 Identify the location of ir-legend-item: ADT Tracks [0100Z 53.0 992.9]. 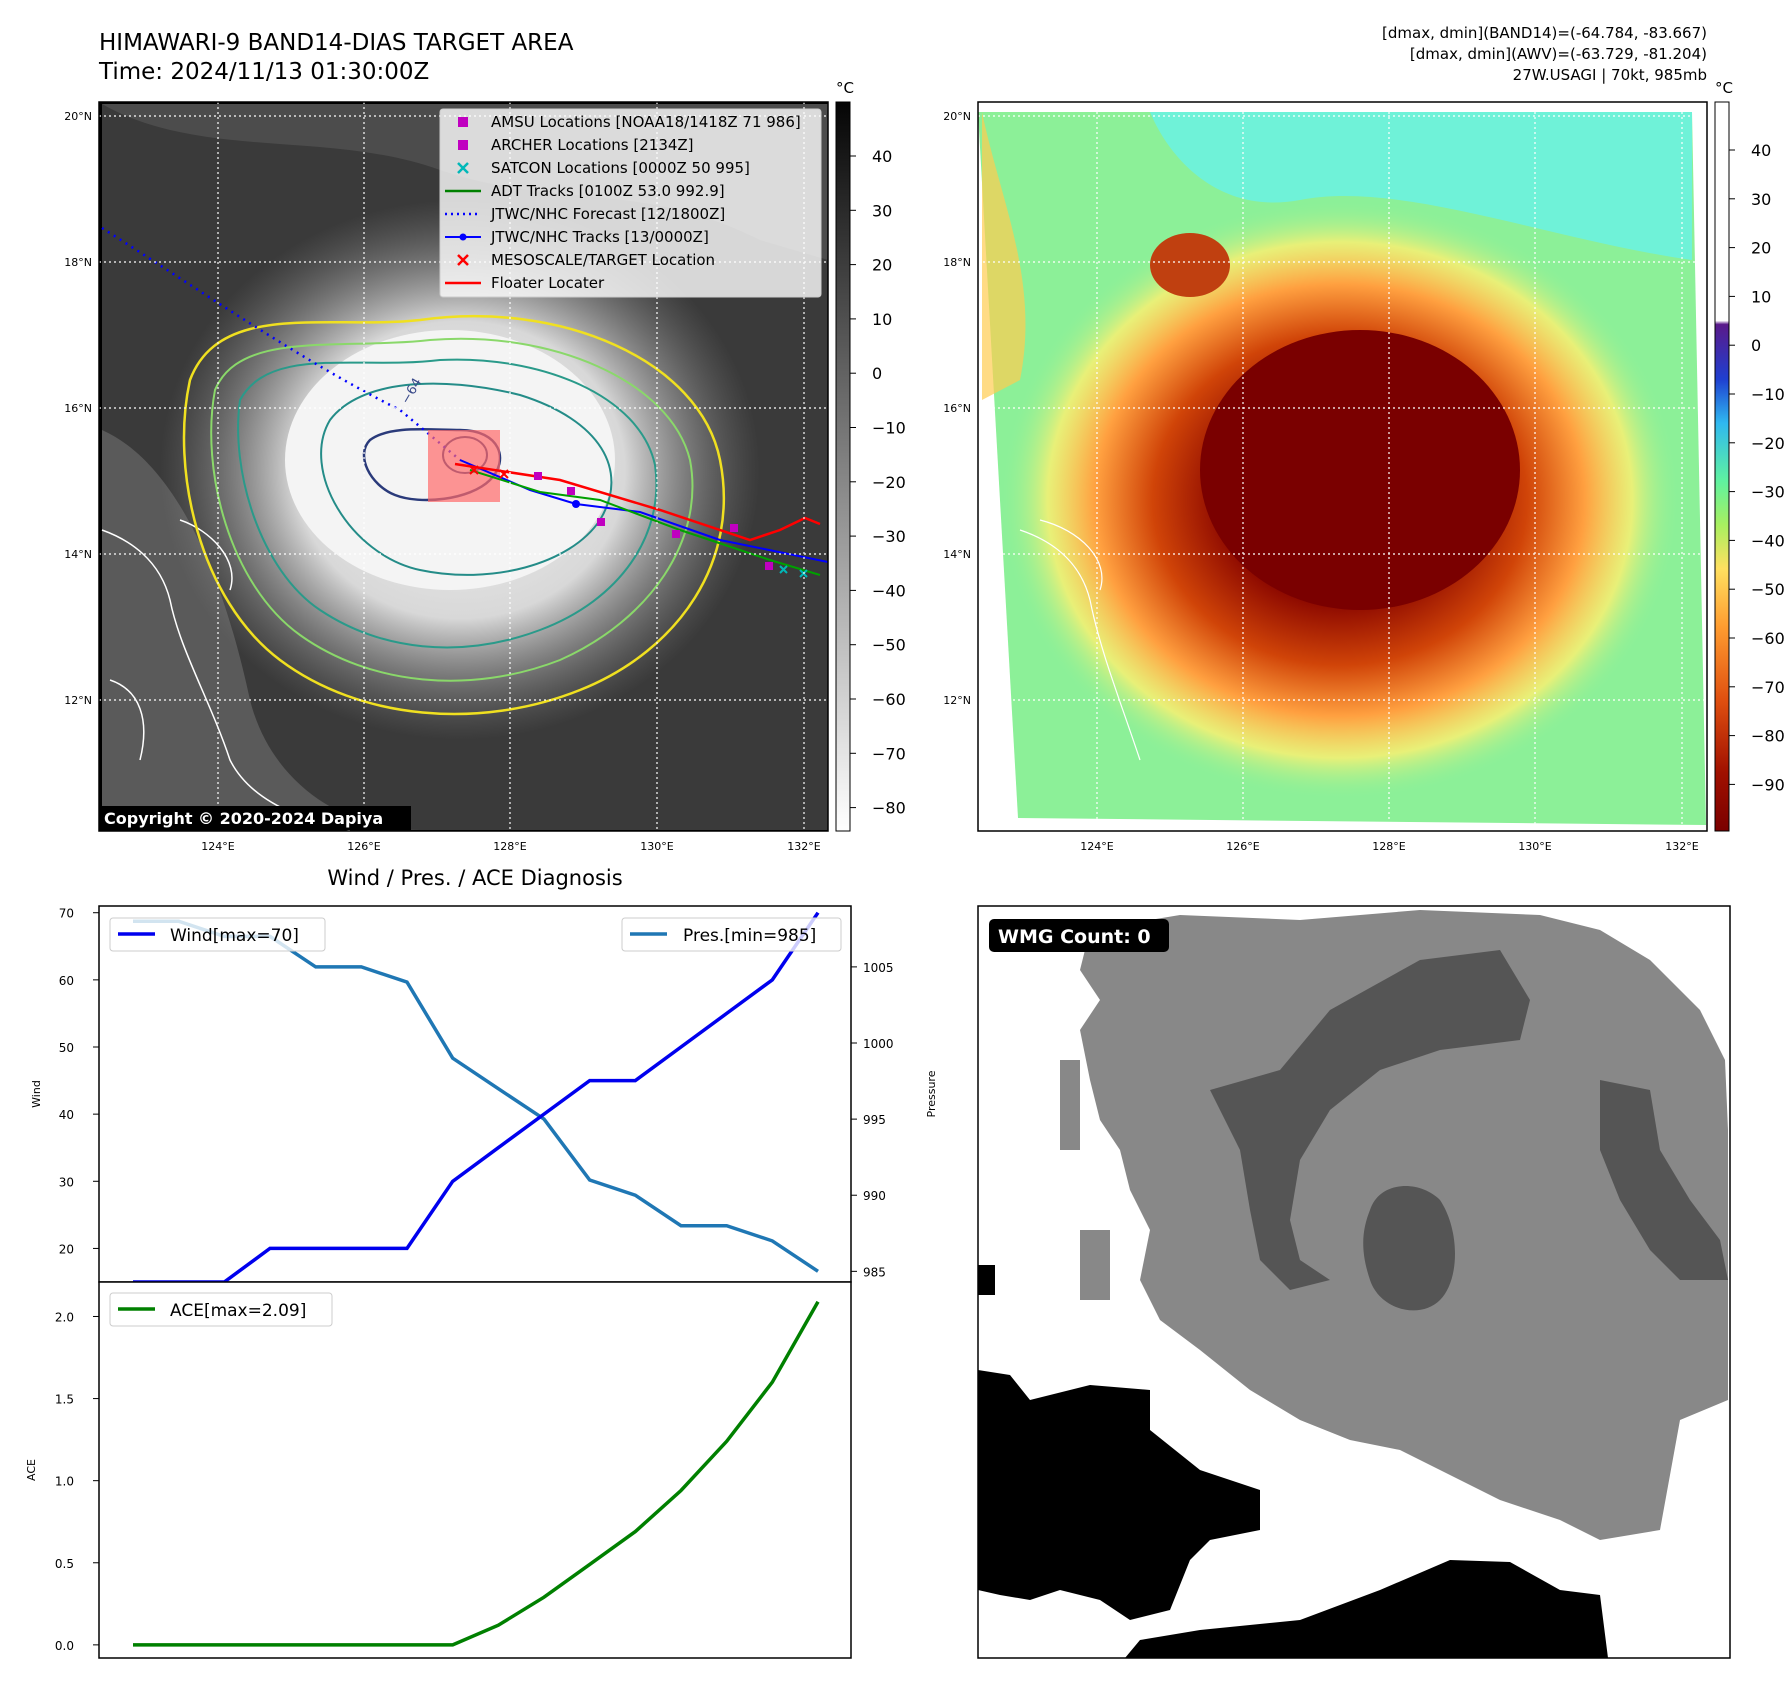
(585, 191).